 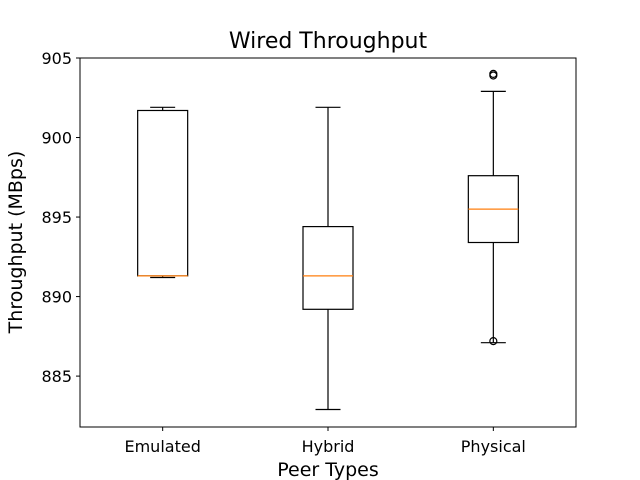 I want to click on x-tick-label: Hybrid, so click(x=328, y=446).